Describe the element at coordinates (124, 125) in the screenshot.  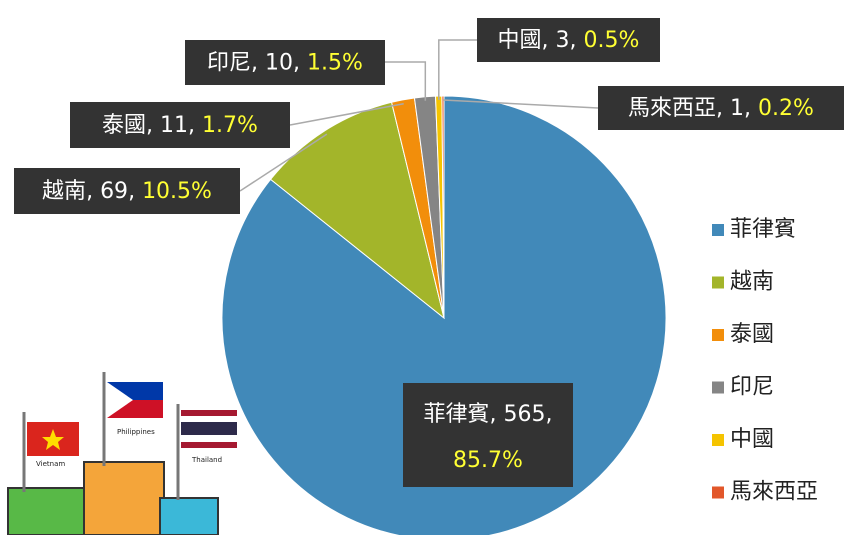
I see `label-category: 泰國` at that location.